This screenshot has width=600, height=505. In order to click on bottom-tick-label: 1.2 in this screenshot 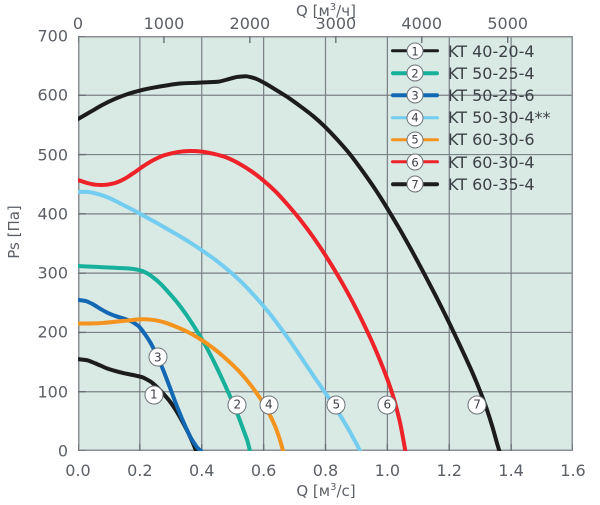, I will do `click(449, 470)`.